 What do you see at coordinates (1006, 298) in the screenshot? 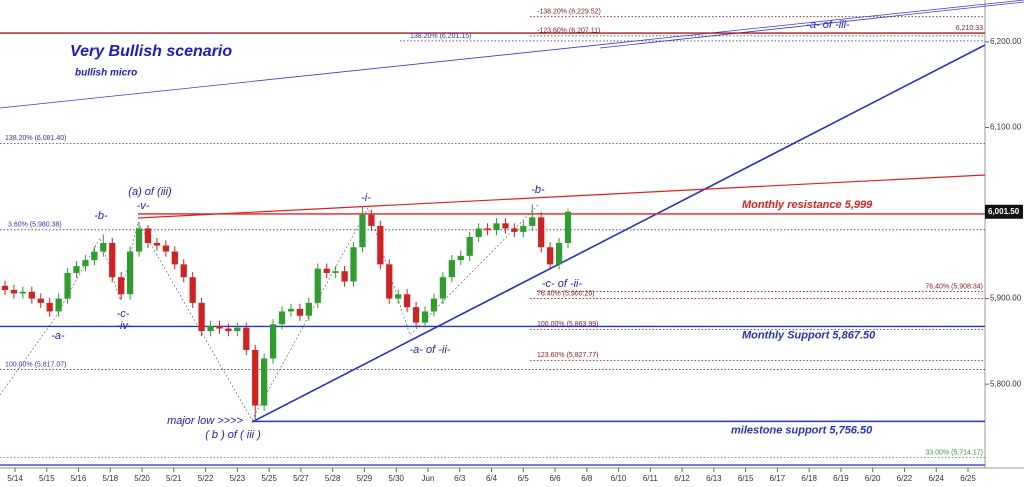
I see `y-tick-label: 5,900.00` at bounding box center [1006, 298].